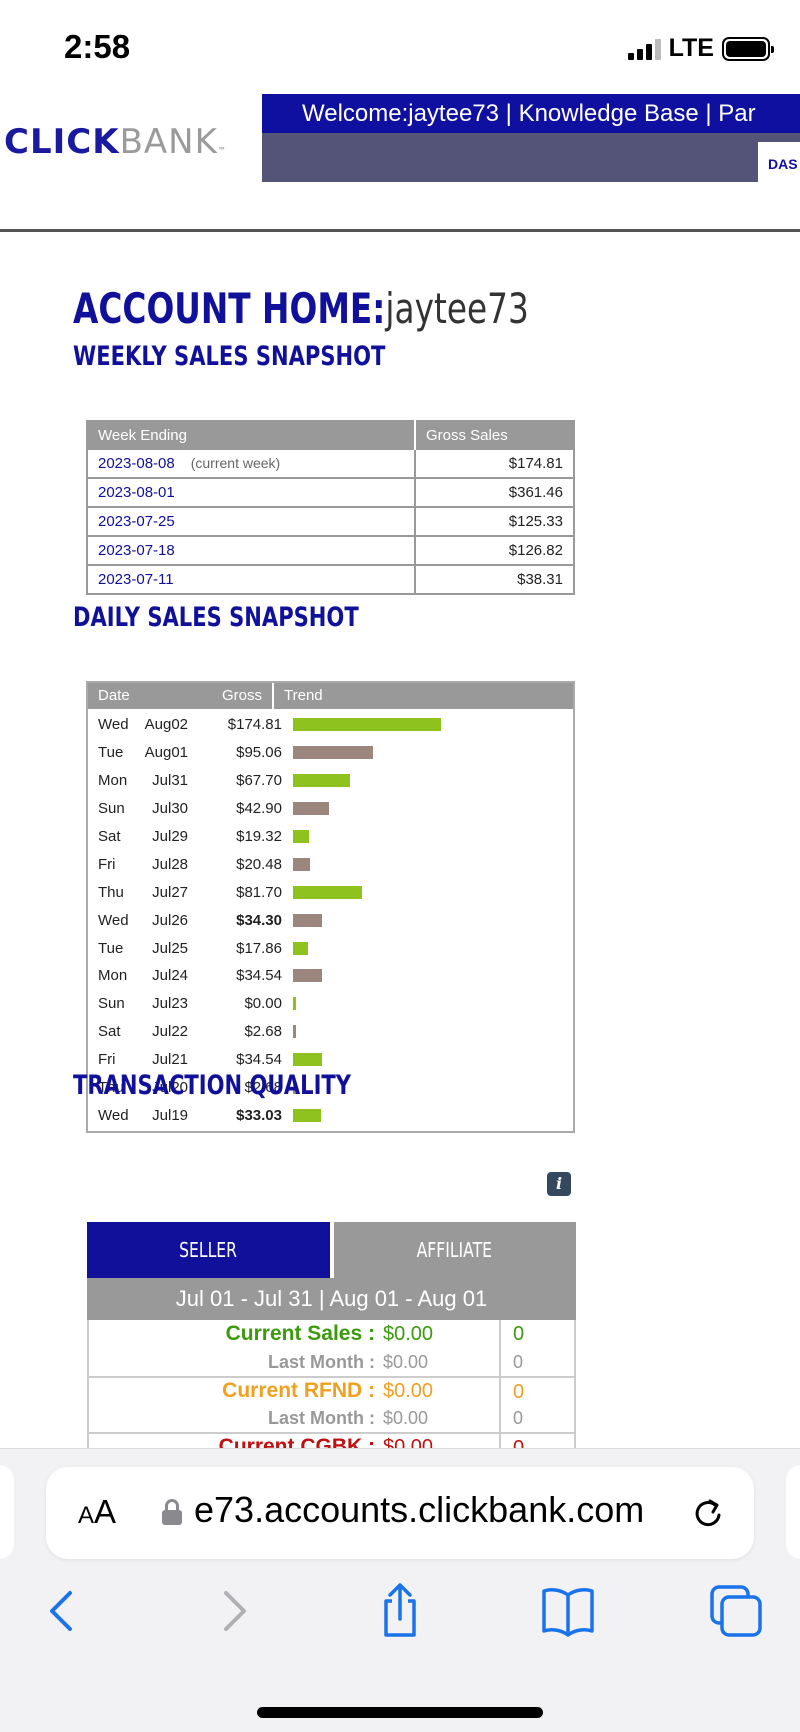 This screenshot has width=800, height=1732. What do you see at coordinates (115, 142) in the screenshot?
I see `clickbank-logo: CLICKBANK™` at bounding box center [115, 142].